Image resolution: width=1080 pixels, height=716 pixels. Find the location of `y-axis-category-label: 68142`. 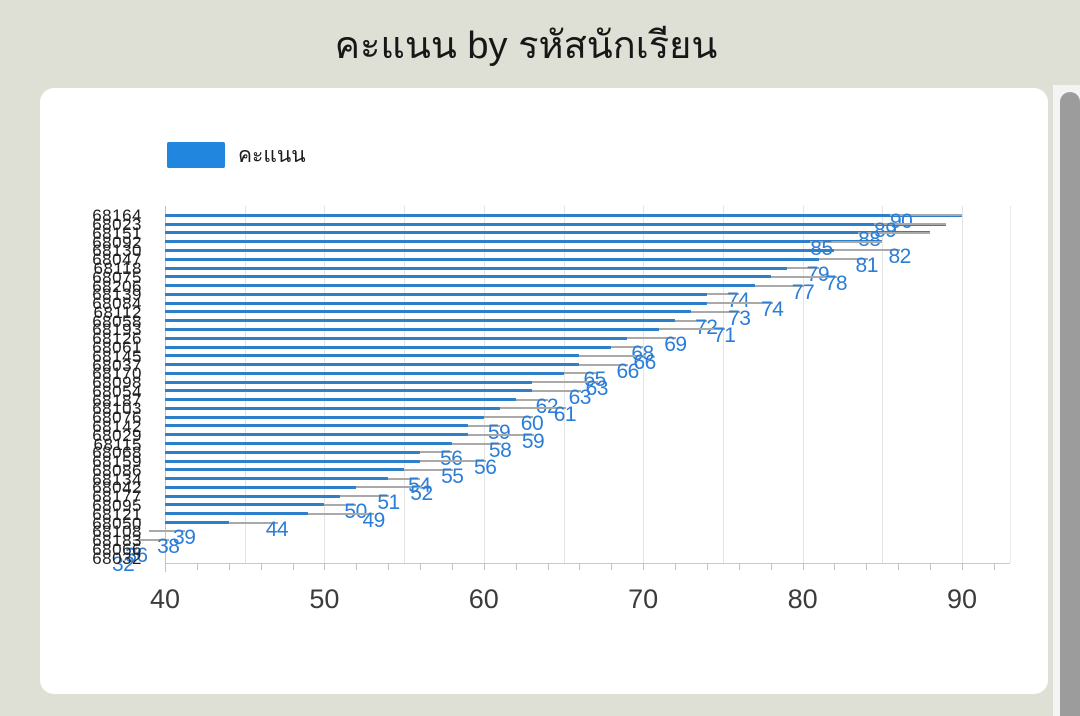

y-axis-category-label: 68142 is located at coordinates (117, 426).